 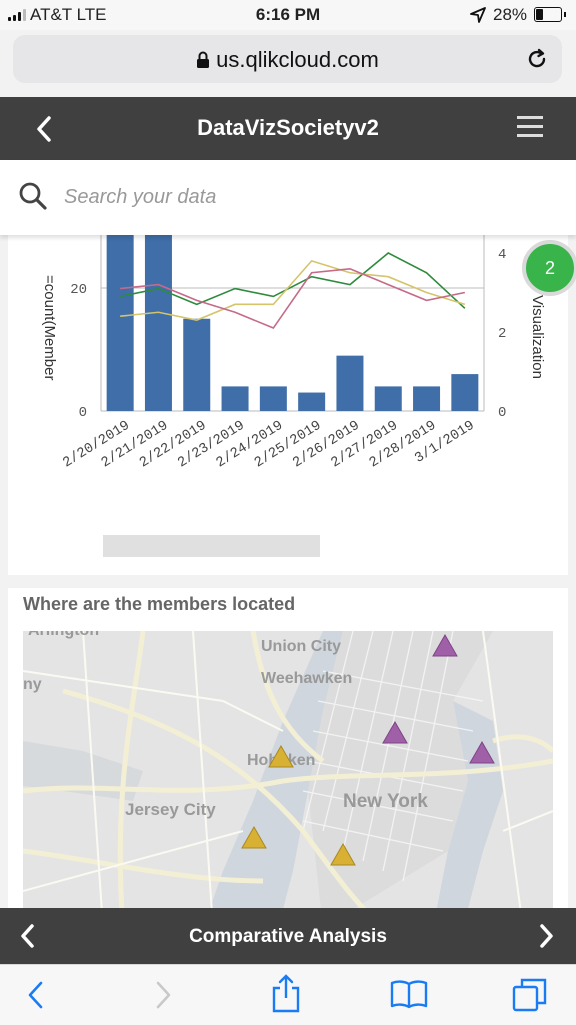 I want to click on previous-sheet-icon, so click(x=27, y=936).